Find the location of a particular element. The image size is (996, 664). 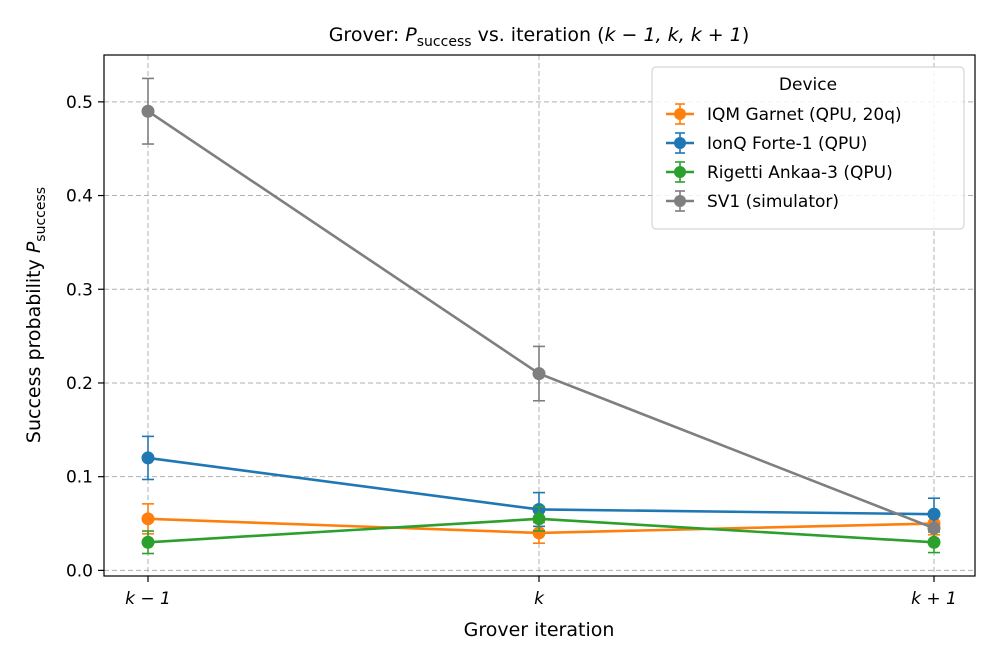

y-tick-label: 0.4 is located at coordinates (79, 197).